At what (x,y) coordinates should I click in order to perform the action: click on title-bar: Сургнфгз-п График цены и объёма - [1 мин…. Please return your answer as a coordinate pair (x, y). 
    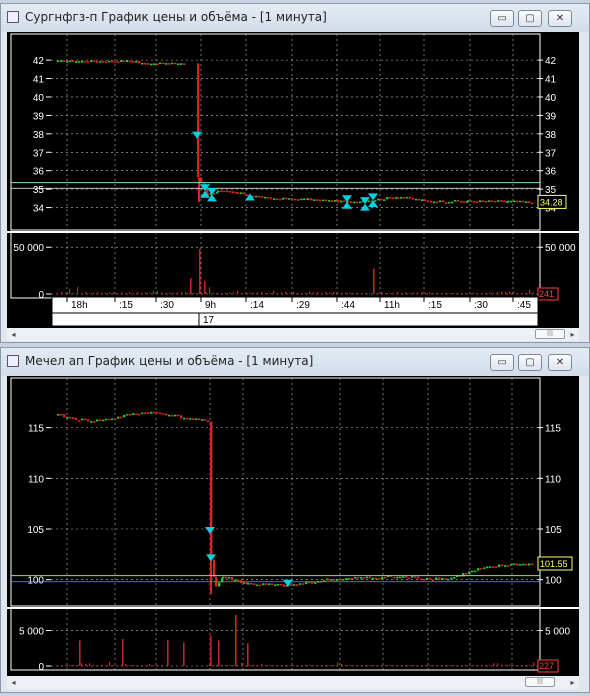
    Looking at the image, I should click on (295, 18).